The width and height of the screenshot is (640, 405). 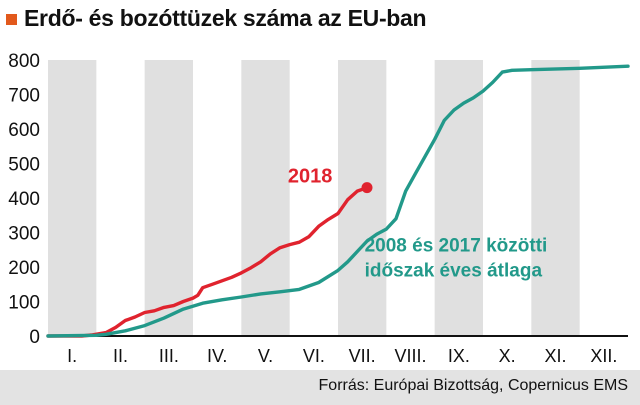 I want to click on x-tick-label: VI., so click(x=314, y=356).